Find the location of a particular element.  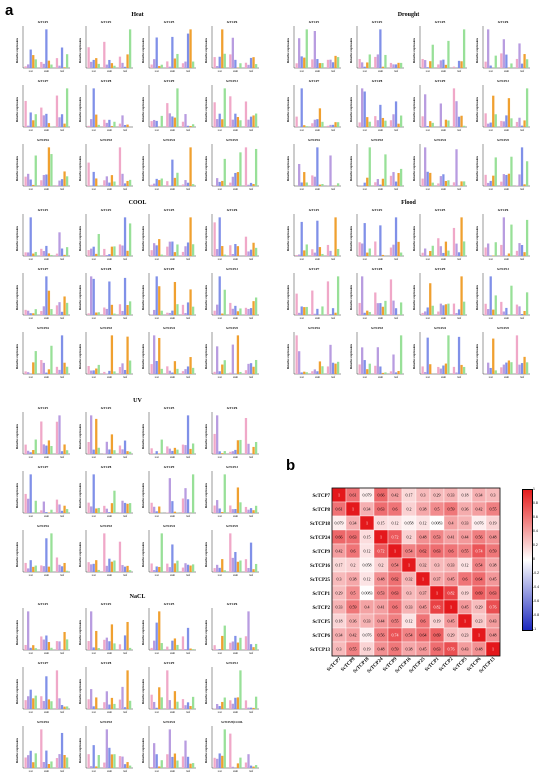

heatmap-cell-value: 0.37 is located at coordinates (423, 593).